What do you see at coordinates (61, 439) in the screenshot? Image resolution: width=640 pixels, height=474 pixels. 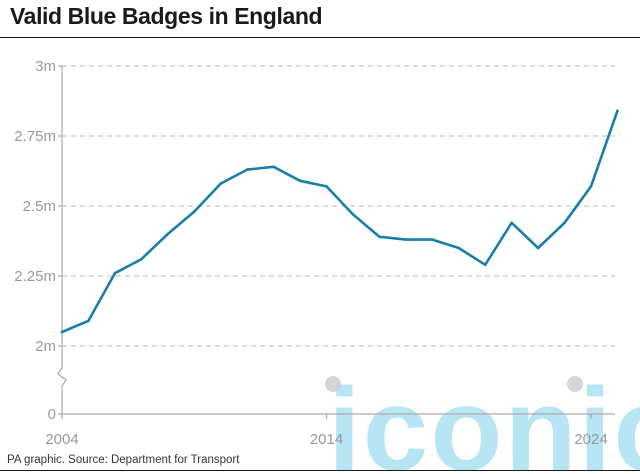 I see `x-tick-label: 2004` at bounding box center [61, 439].